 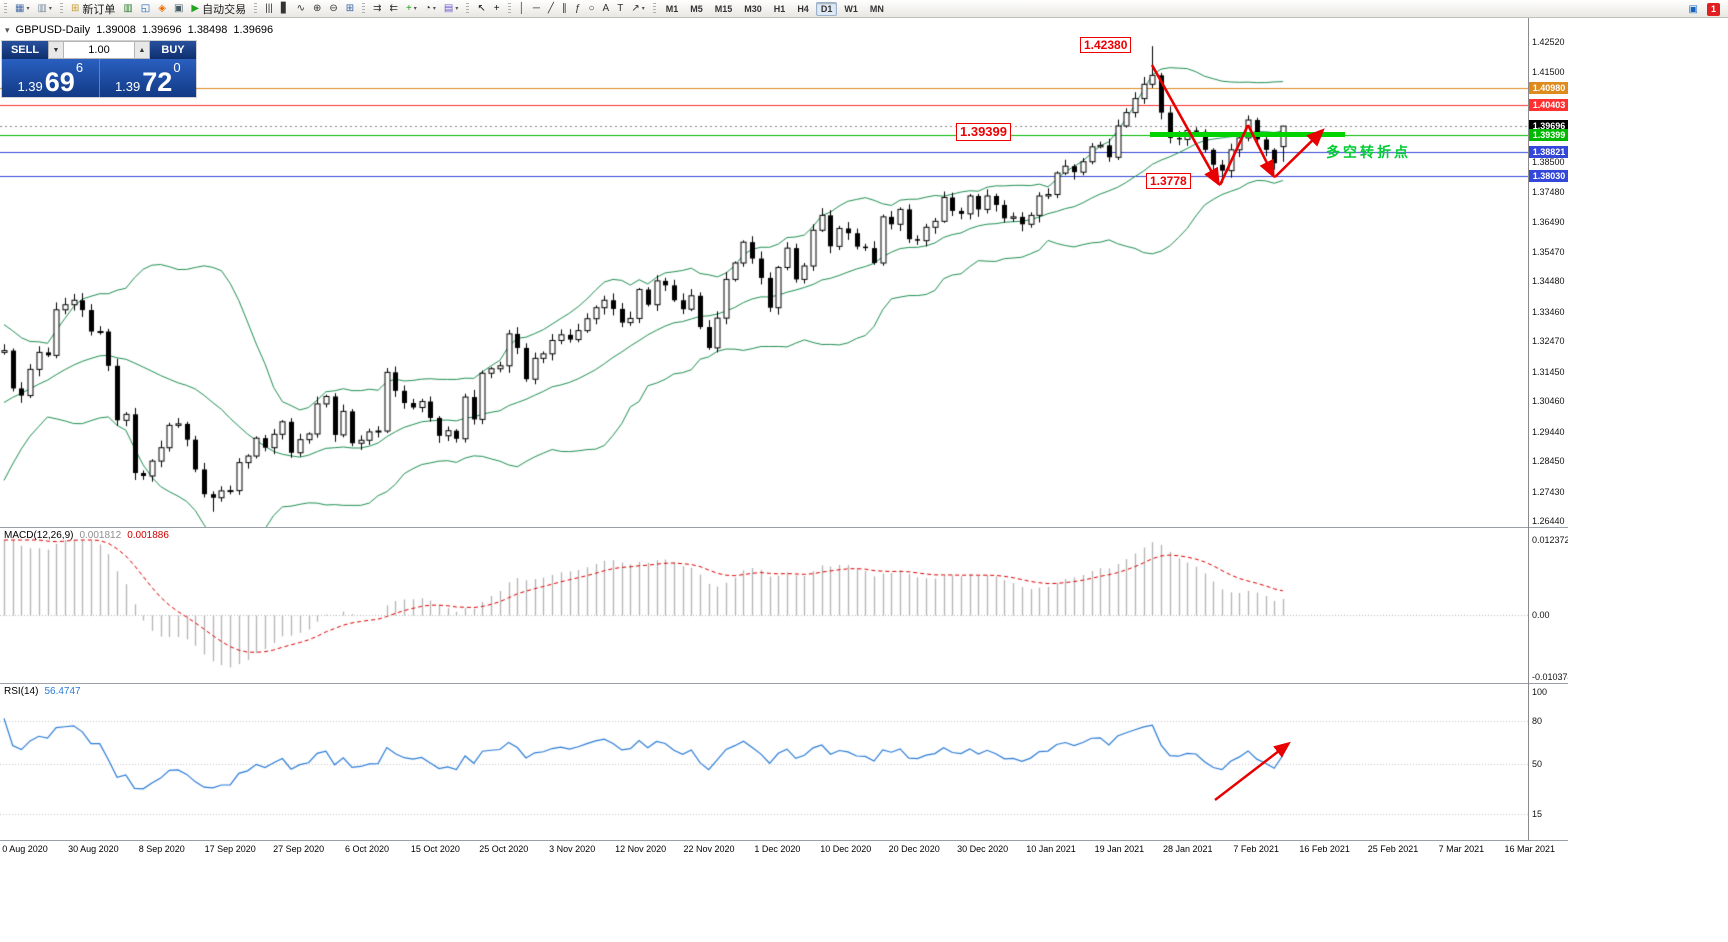 What do you see at coordinates (451, 8) in the screenshot?
I see `templates-icon: ▤ ▾` at bounding box center [451, 8].